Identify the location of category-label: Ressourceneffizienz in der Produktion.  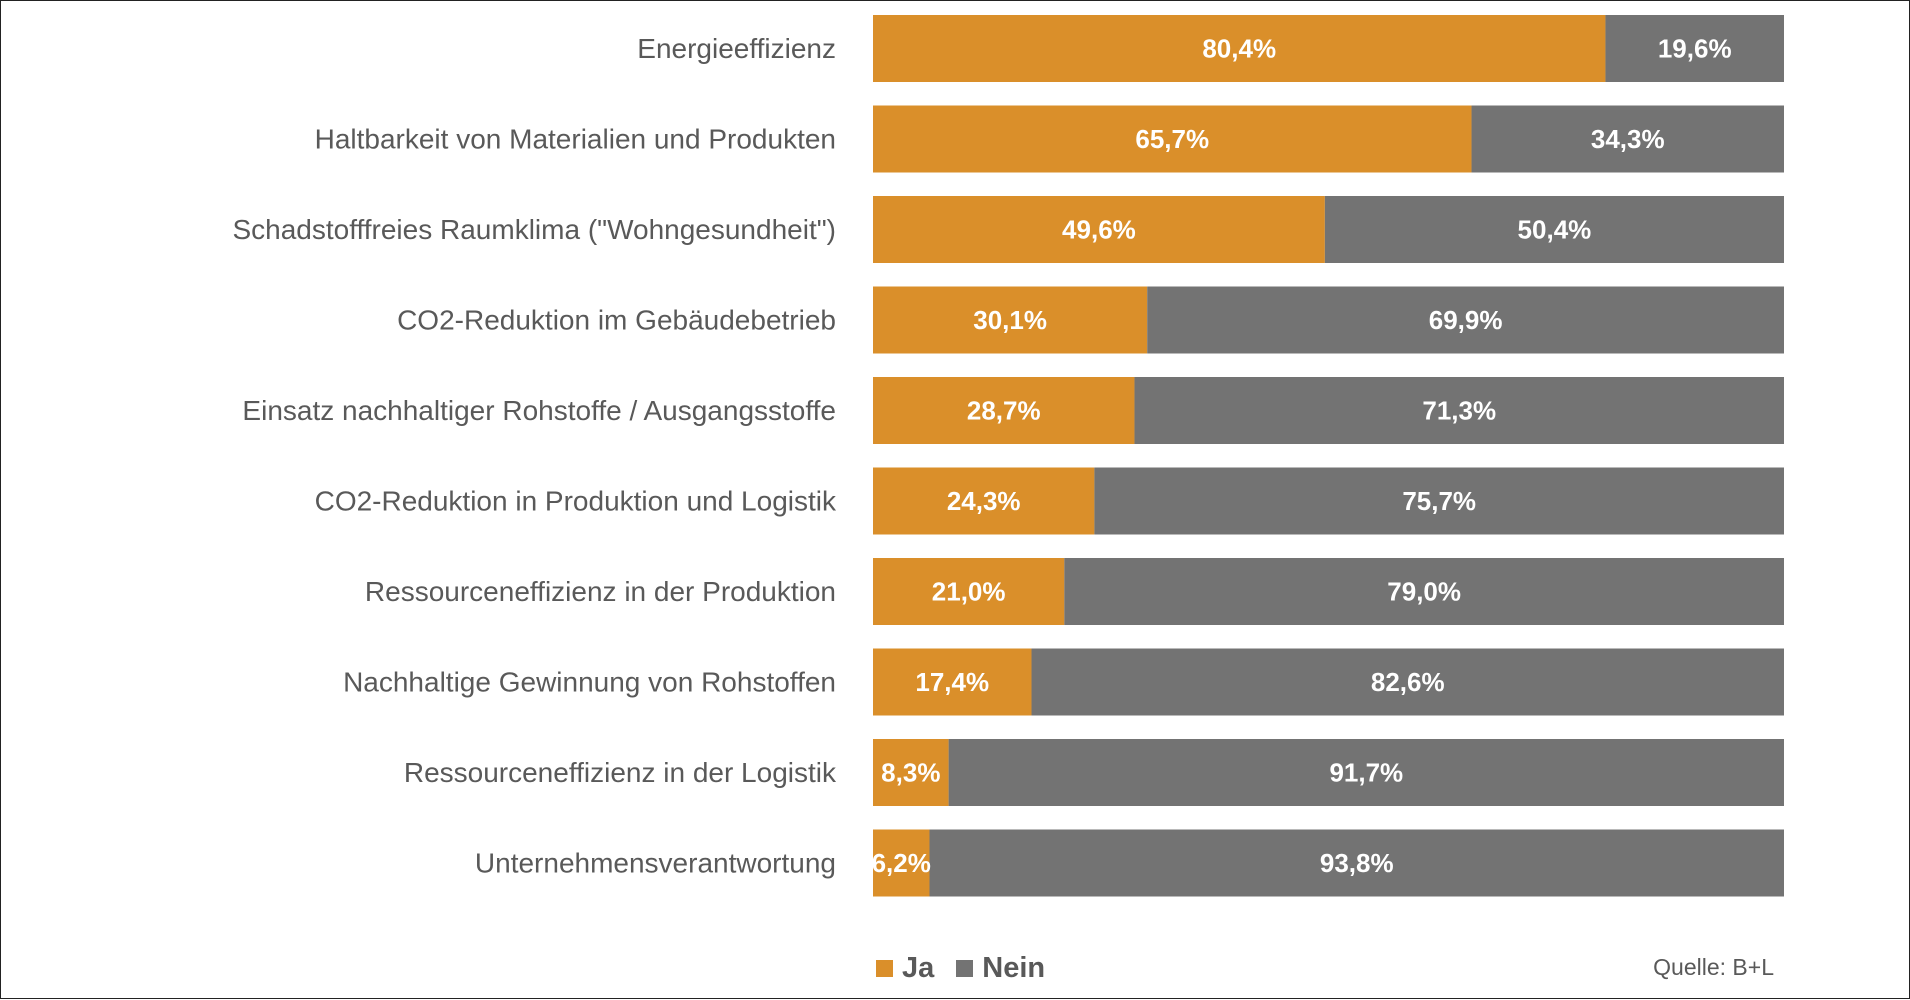
(600, 591).